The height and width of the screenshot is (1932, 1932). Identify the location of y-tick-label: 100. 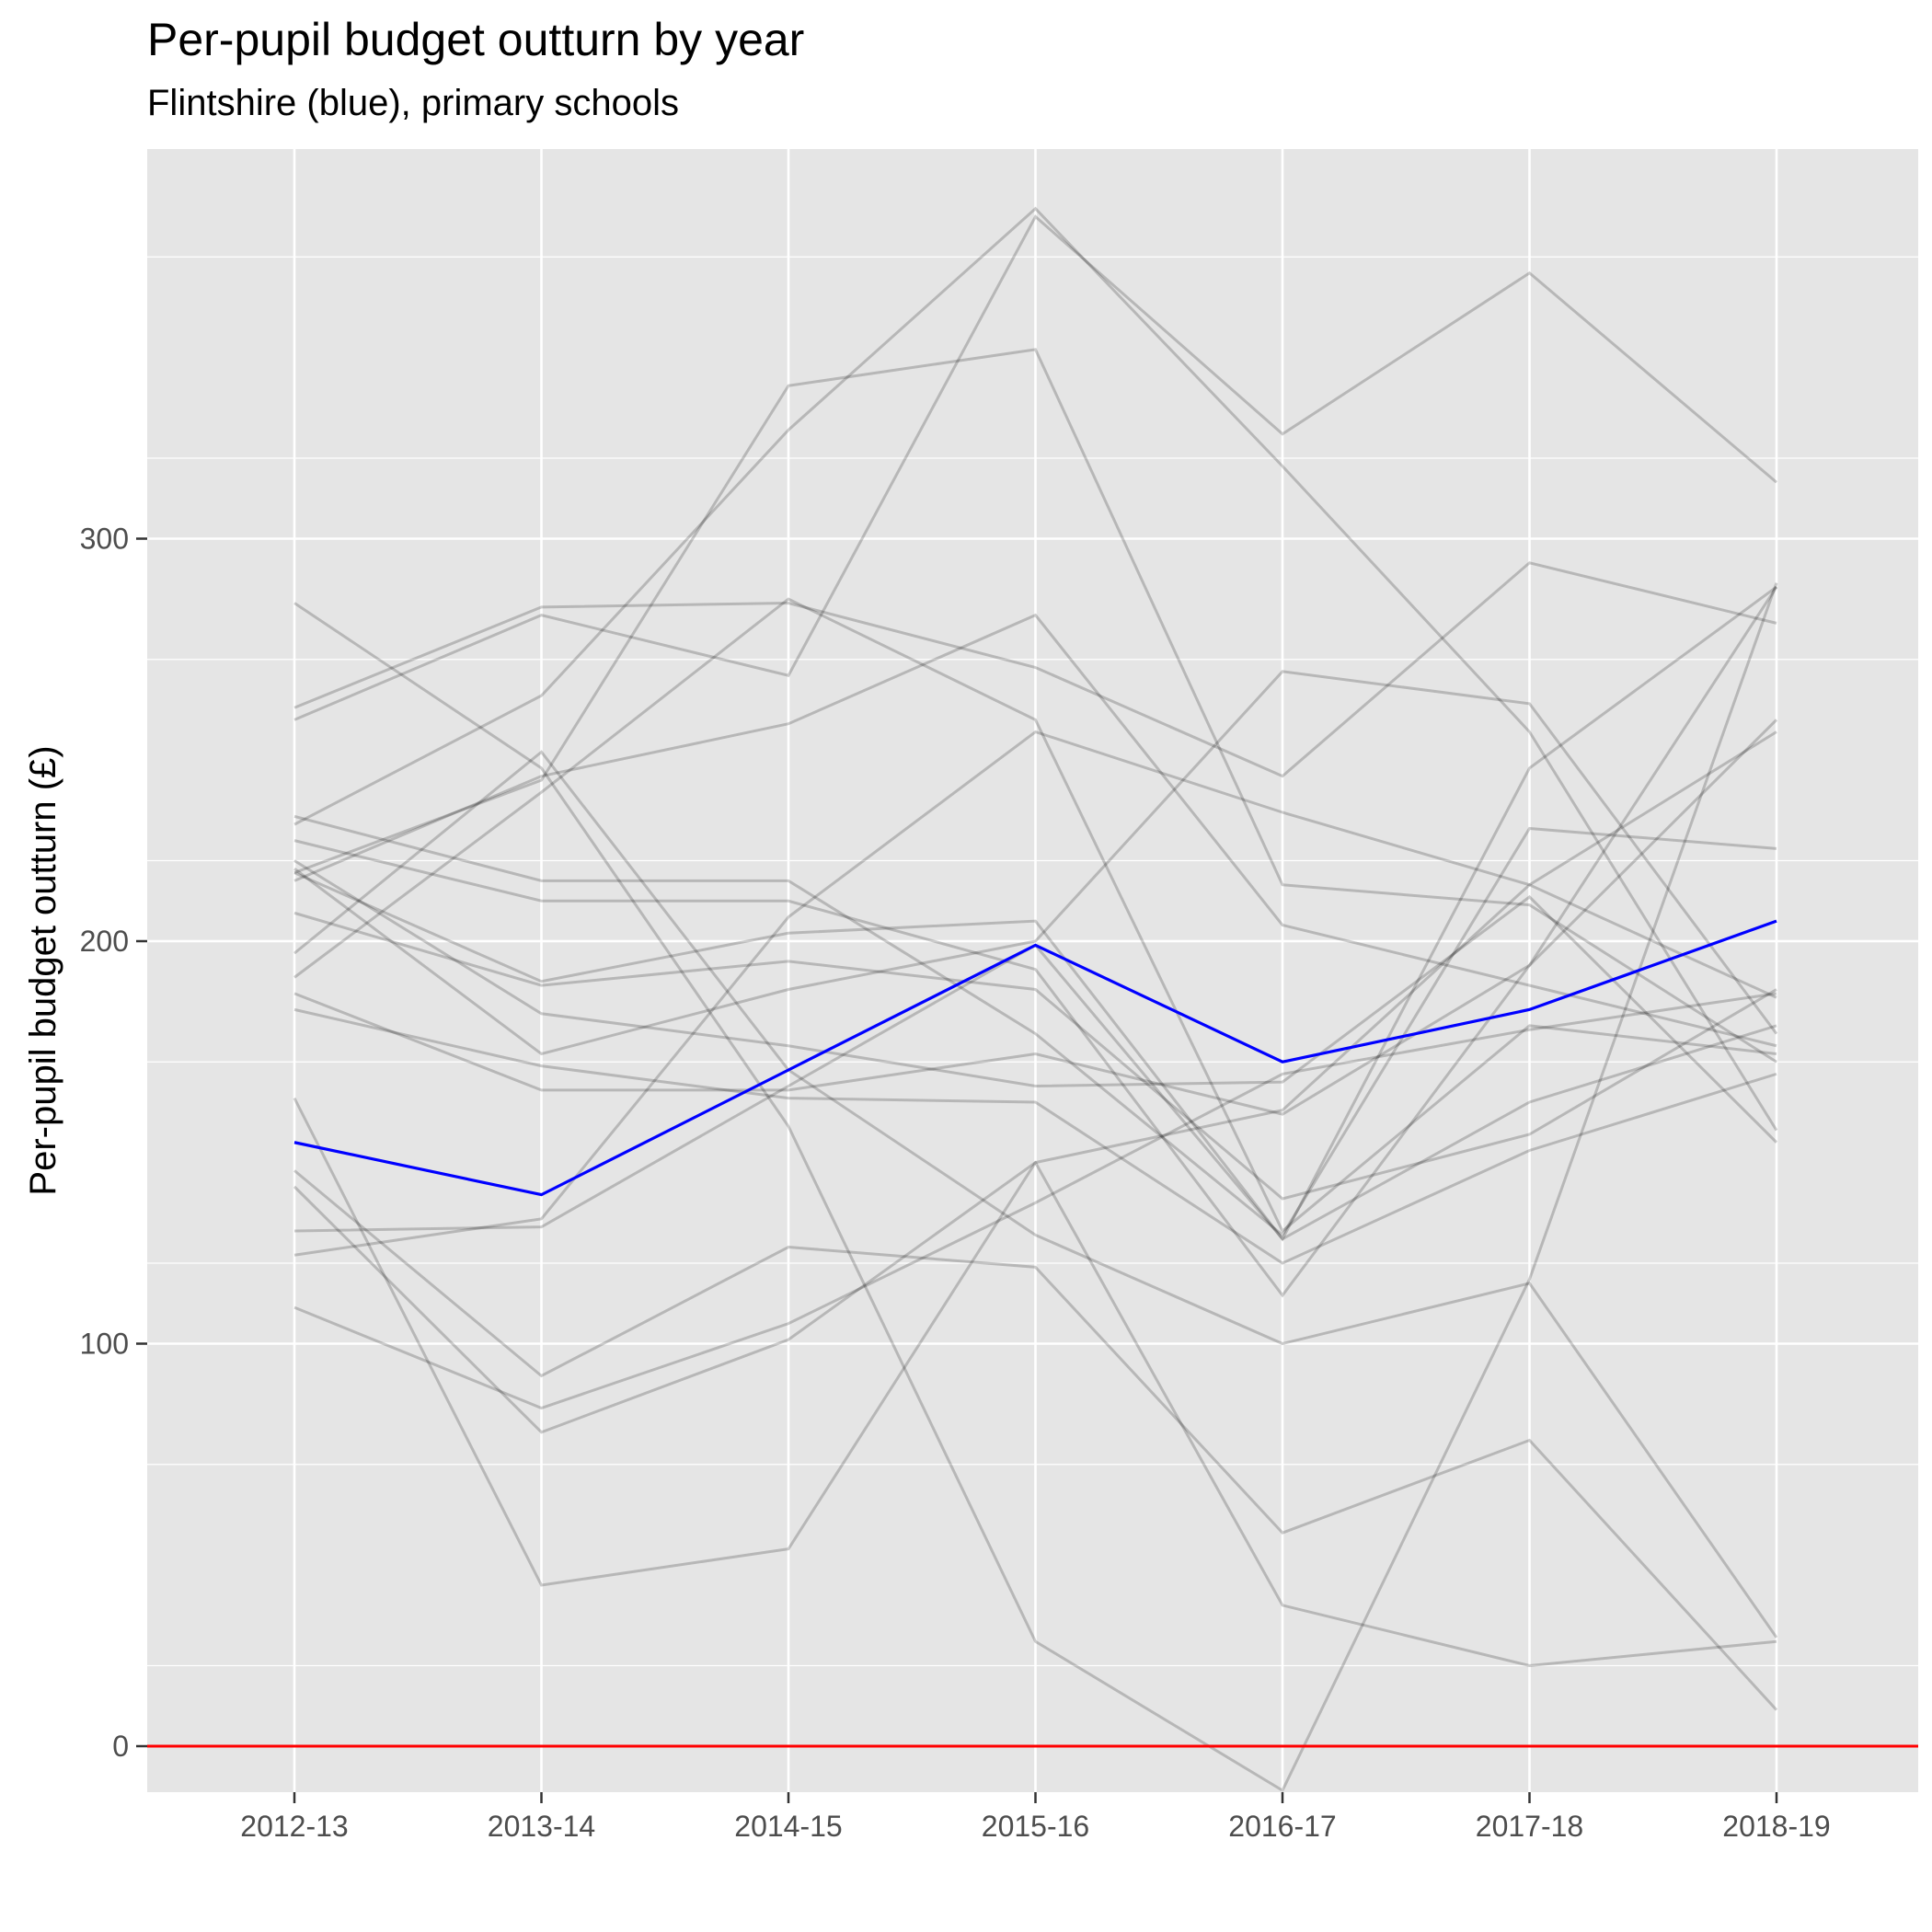
(104, 1344).